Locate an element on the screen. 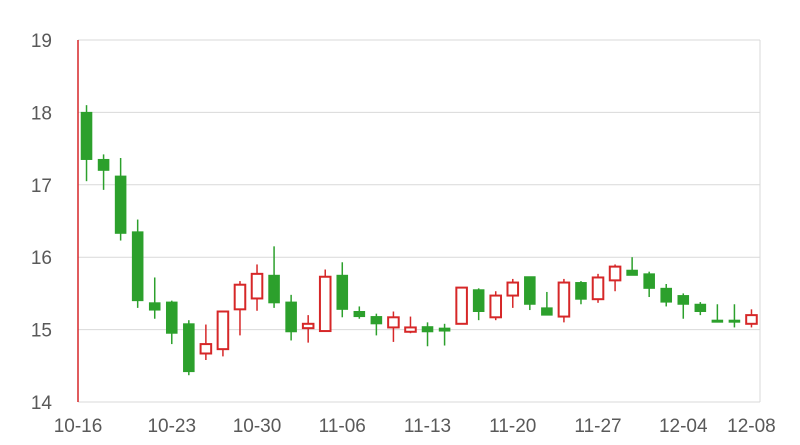 The width and height of the screenshot is (800, 445). y-tick-label: 18 is located at coordinates (41, 113).